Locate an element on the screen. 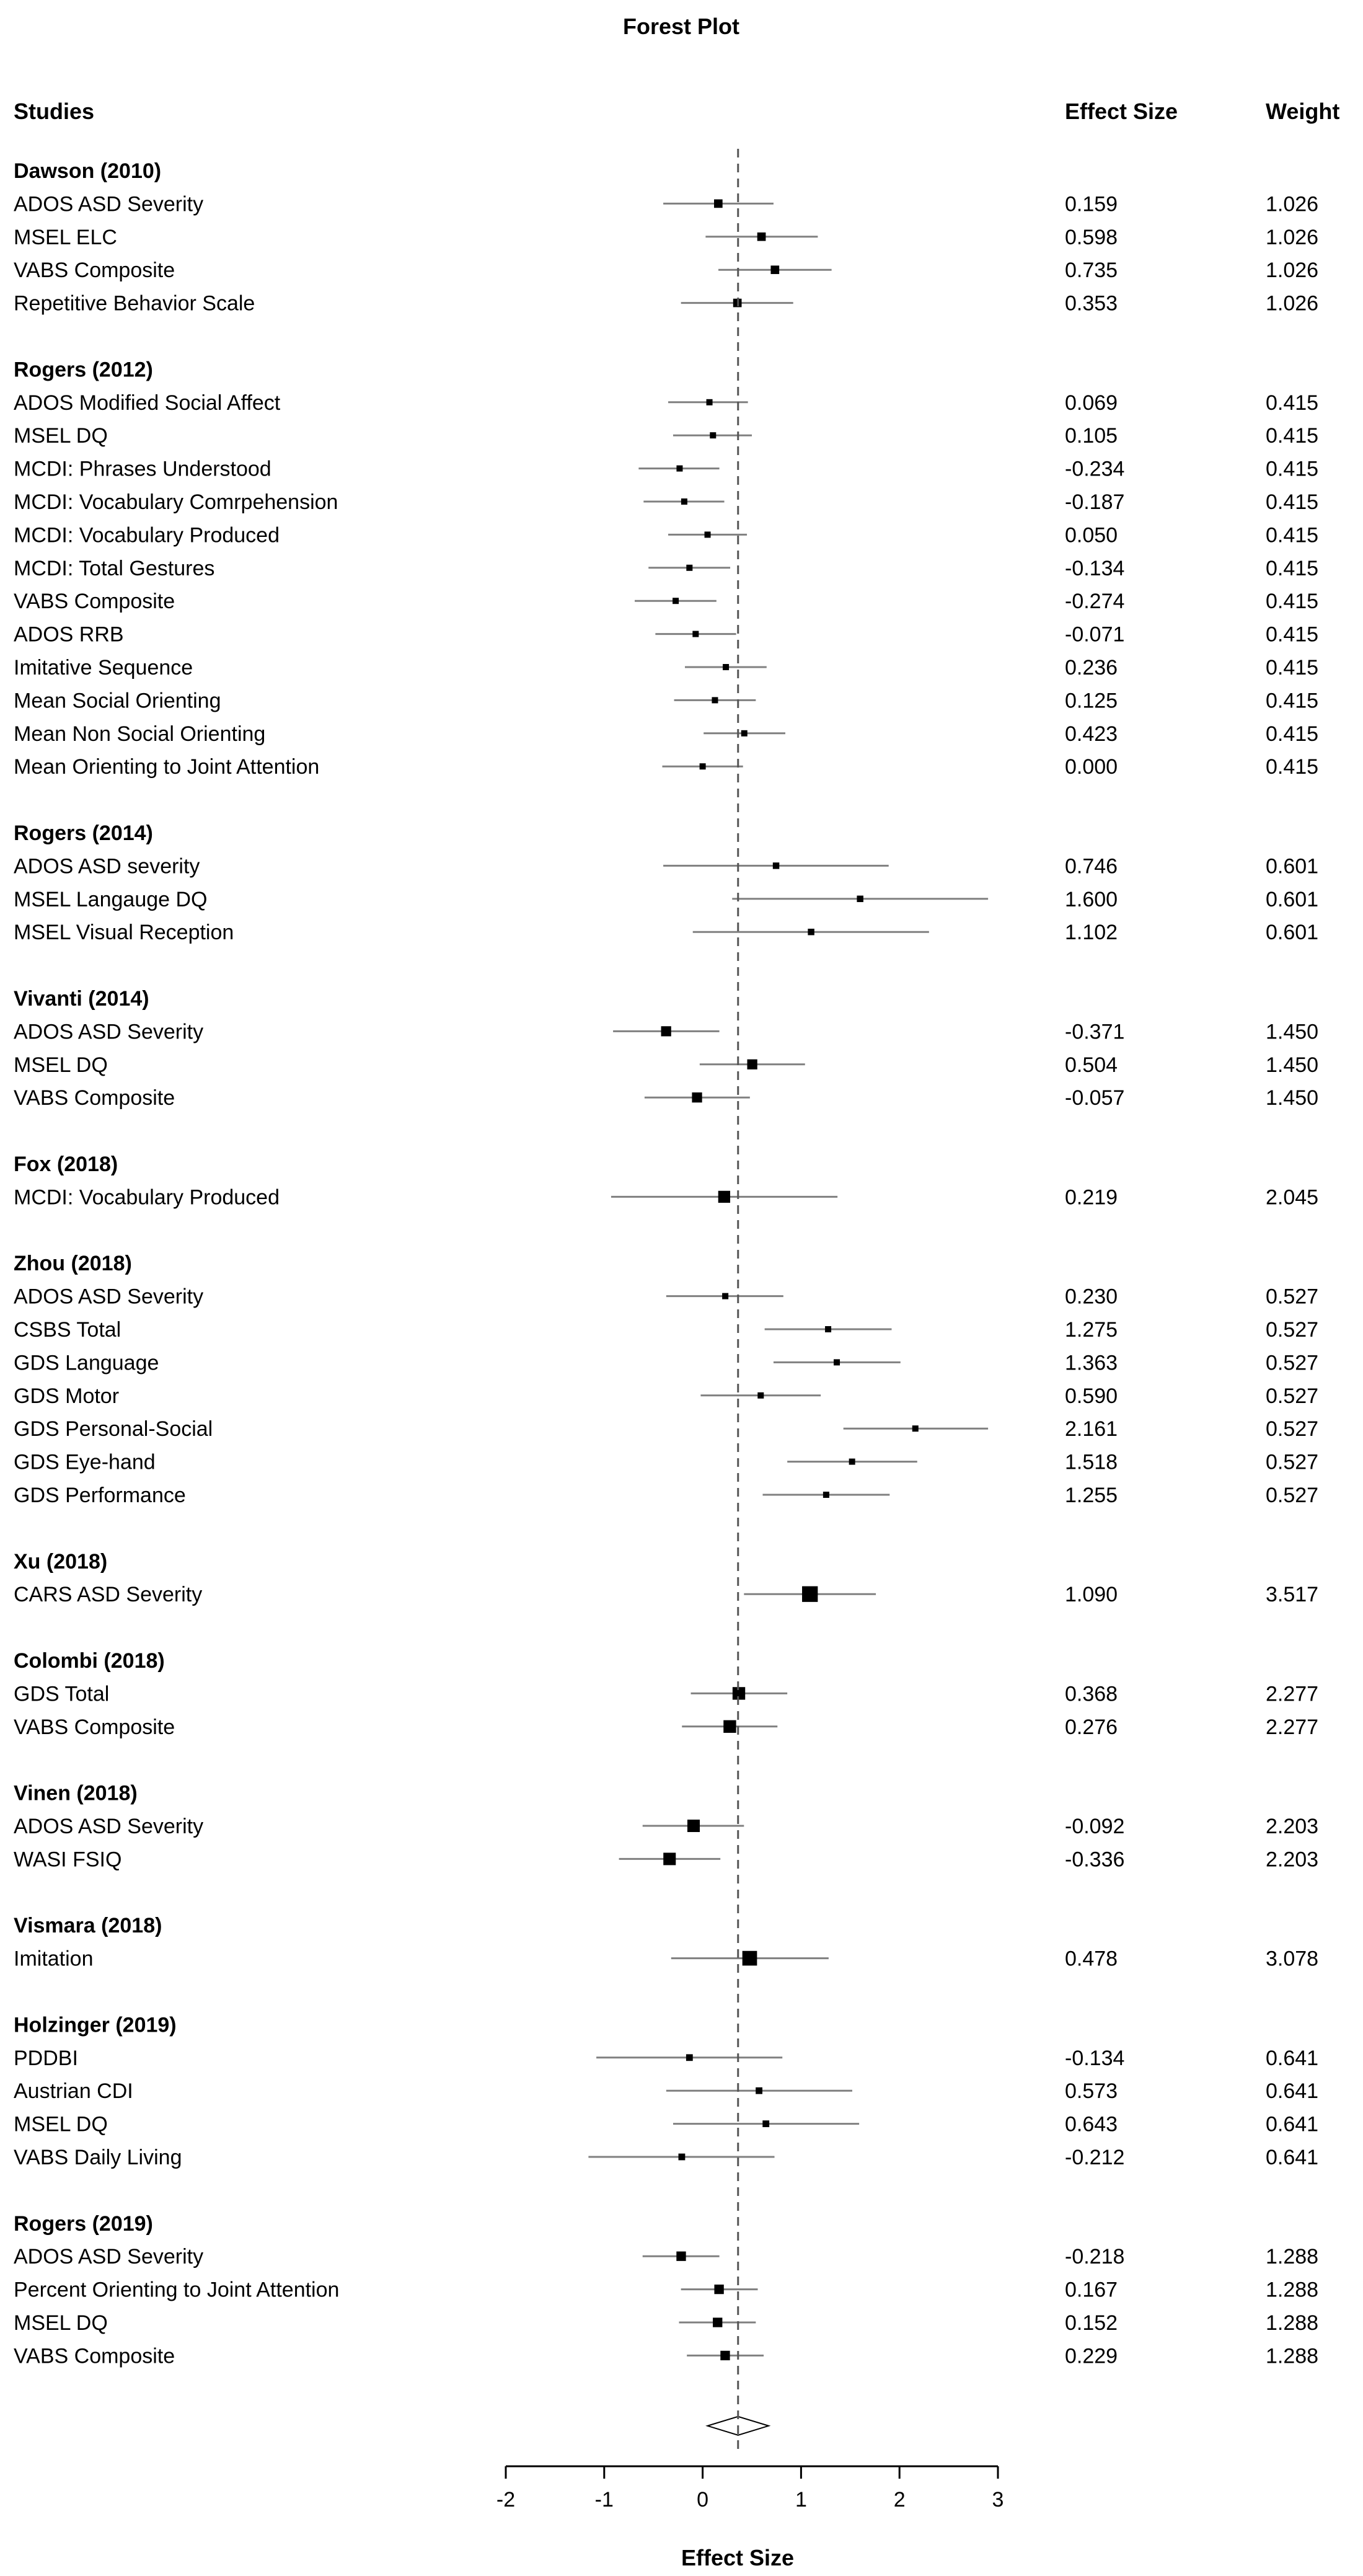 This screenshot has height=2576, width=1363. outcome-label: MCDI: Vocabulary Produced is located at coordinates (147, 535).